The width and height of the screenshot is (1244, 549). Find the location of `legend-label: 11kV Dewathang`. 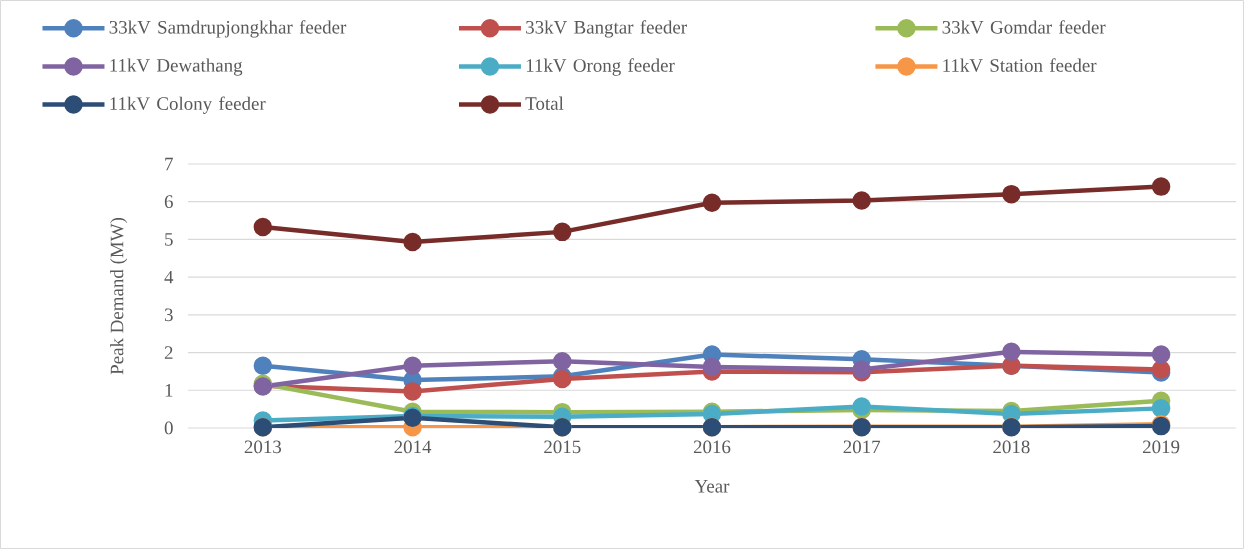

legend-label: 11kV Dewathang is located at coordinates (176, 67).